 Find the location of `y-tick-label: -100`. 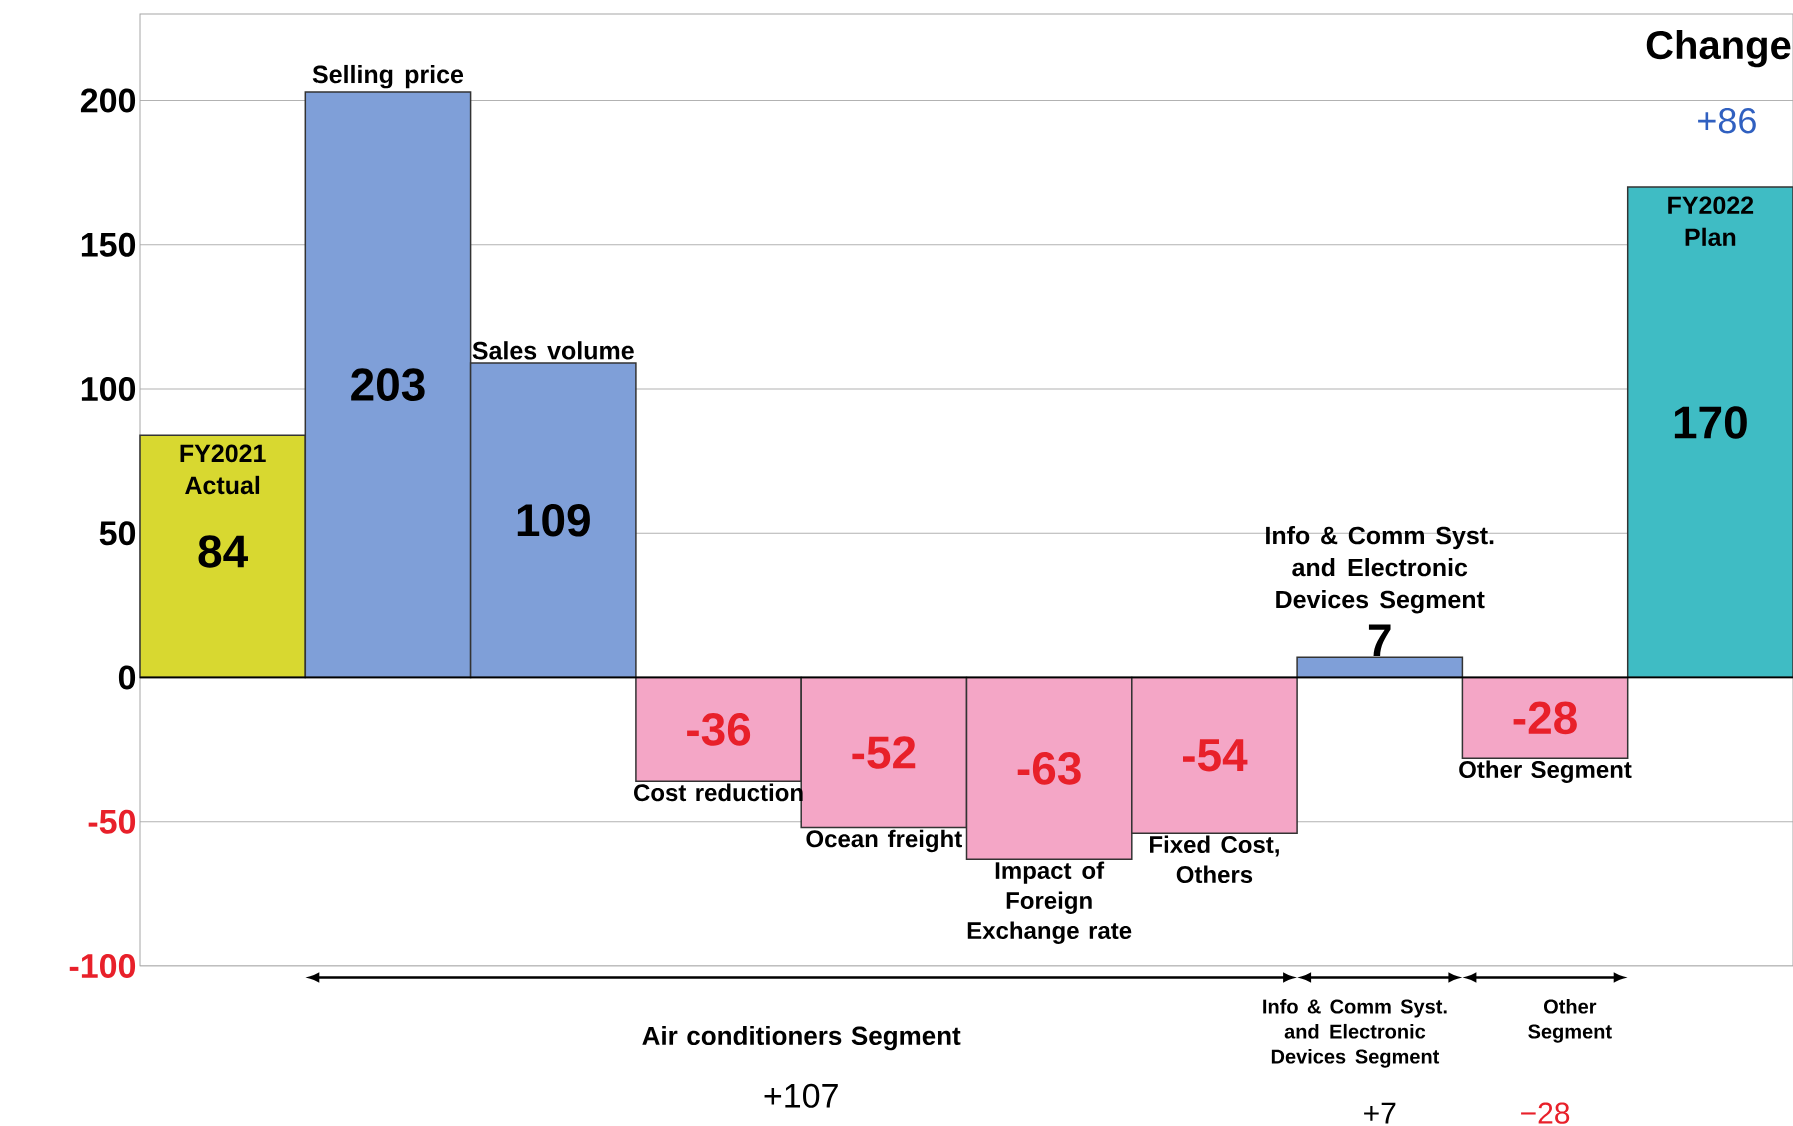

y-tick-label: -100 is located at coordinates (102, 966).